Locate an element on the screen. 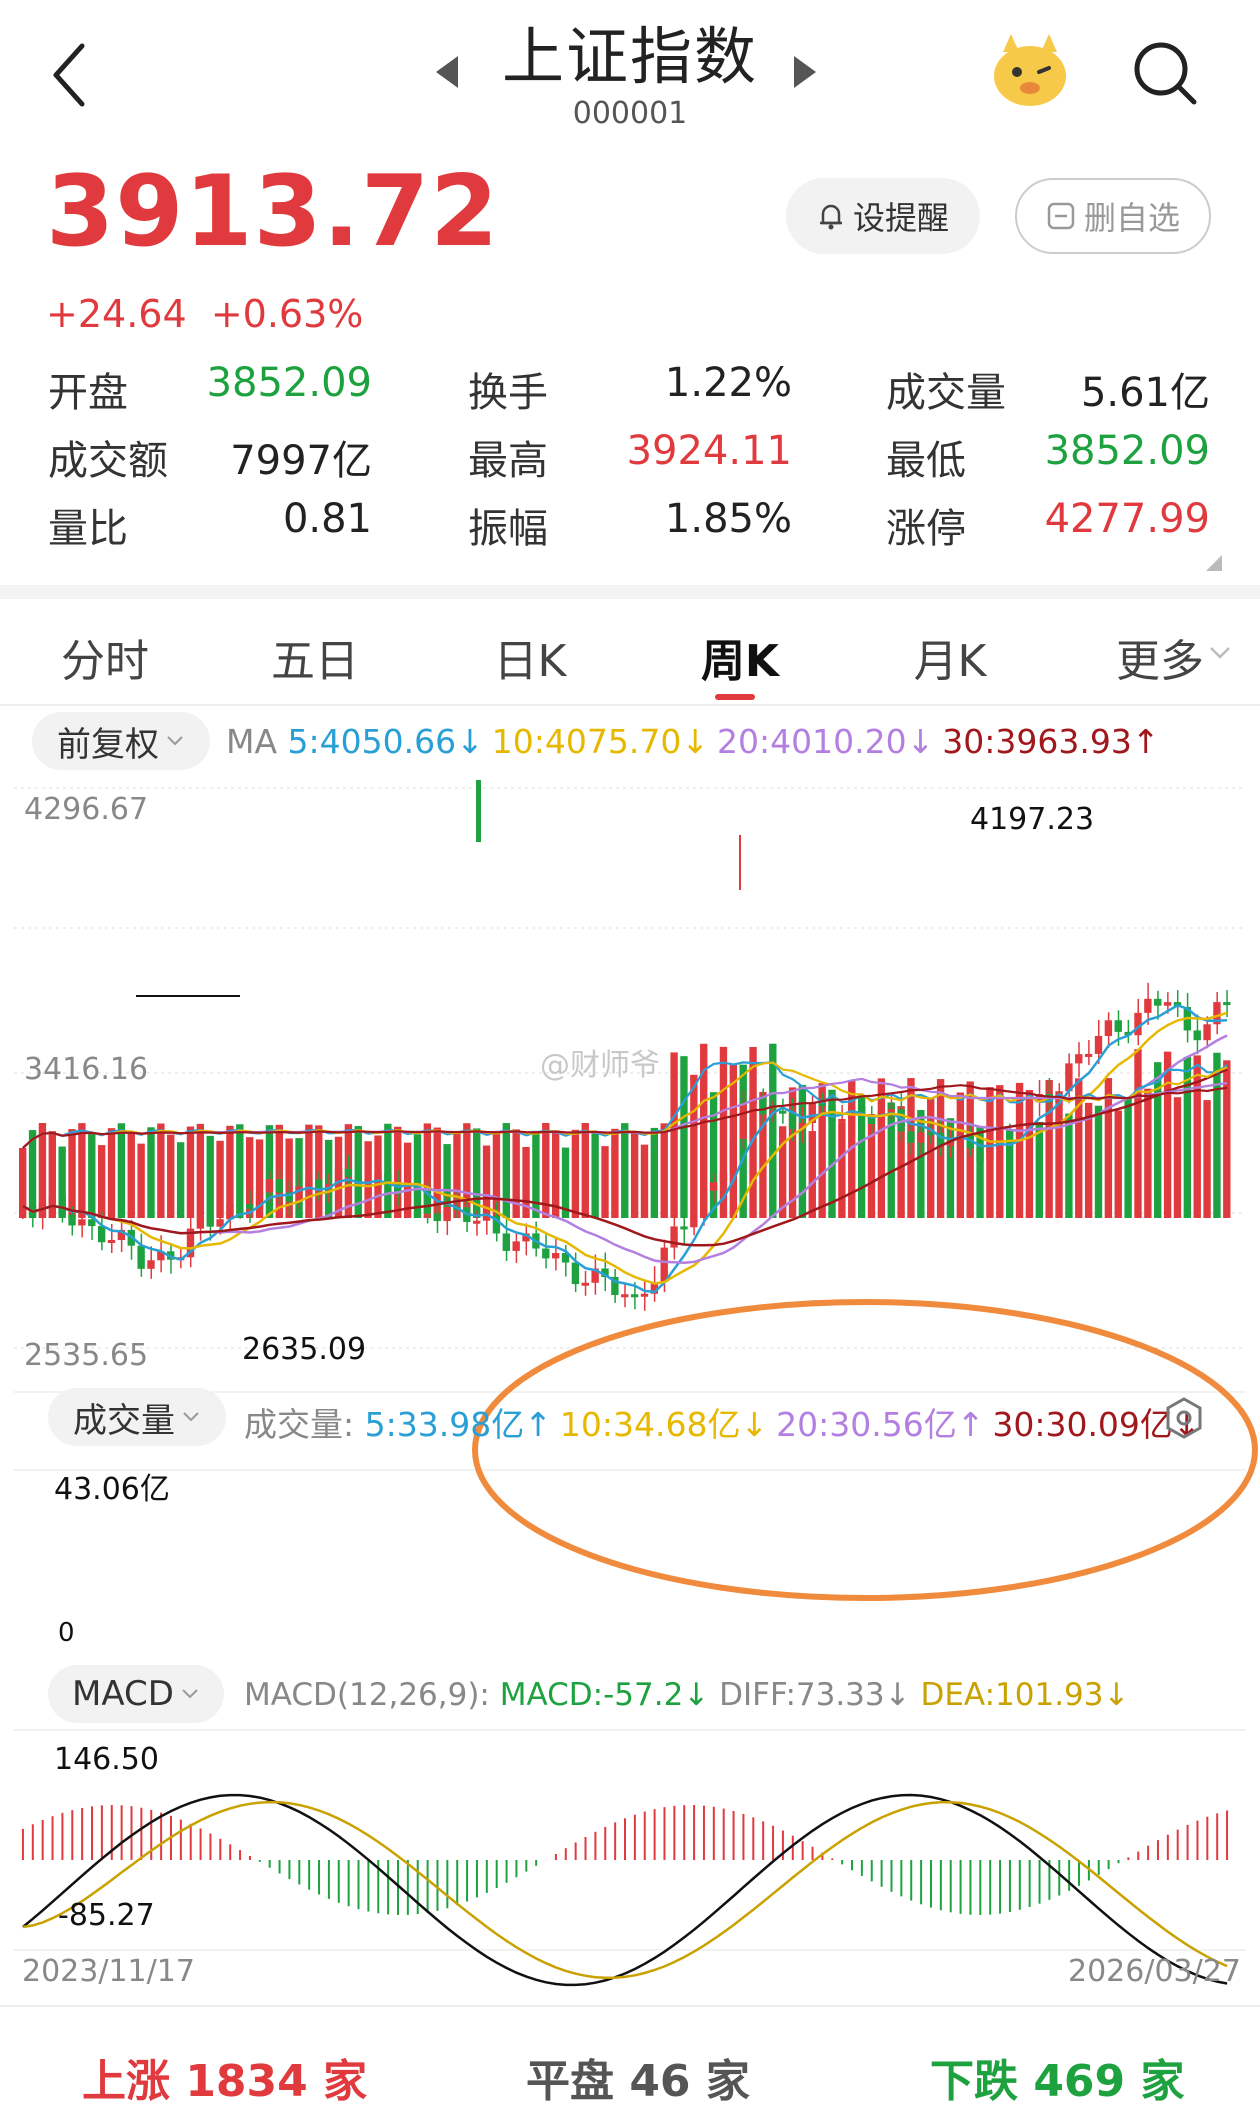 The width and height of the screenshot is (1260, 2127). advancers-count: 上涨 1834 家 is located at coordinates (225, 2081).